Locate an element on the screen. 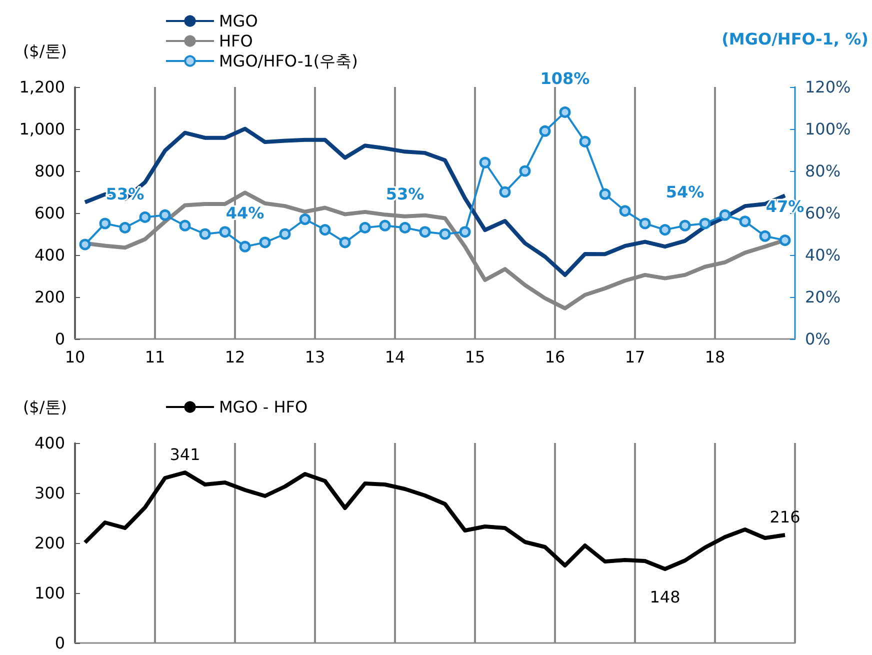  y2-axis-title: (MGO/HFO-1, %) is located at coordinates (795, 39).